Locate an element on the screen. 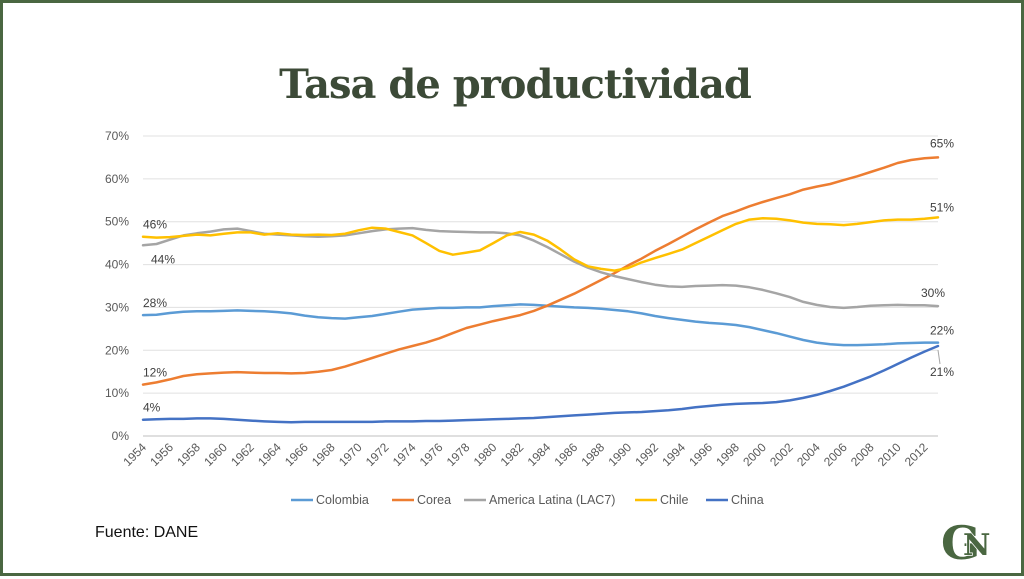 The width and height of the screenshot is (1024, 579). gn-logo: G N is located at coordinates (966, 543).